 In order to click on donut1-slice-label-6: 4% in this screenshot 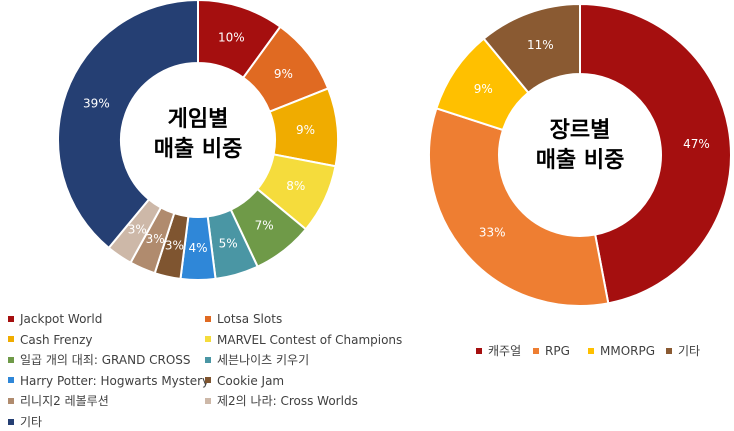, I will do `click(197, 248)`.